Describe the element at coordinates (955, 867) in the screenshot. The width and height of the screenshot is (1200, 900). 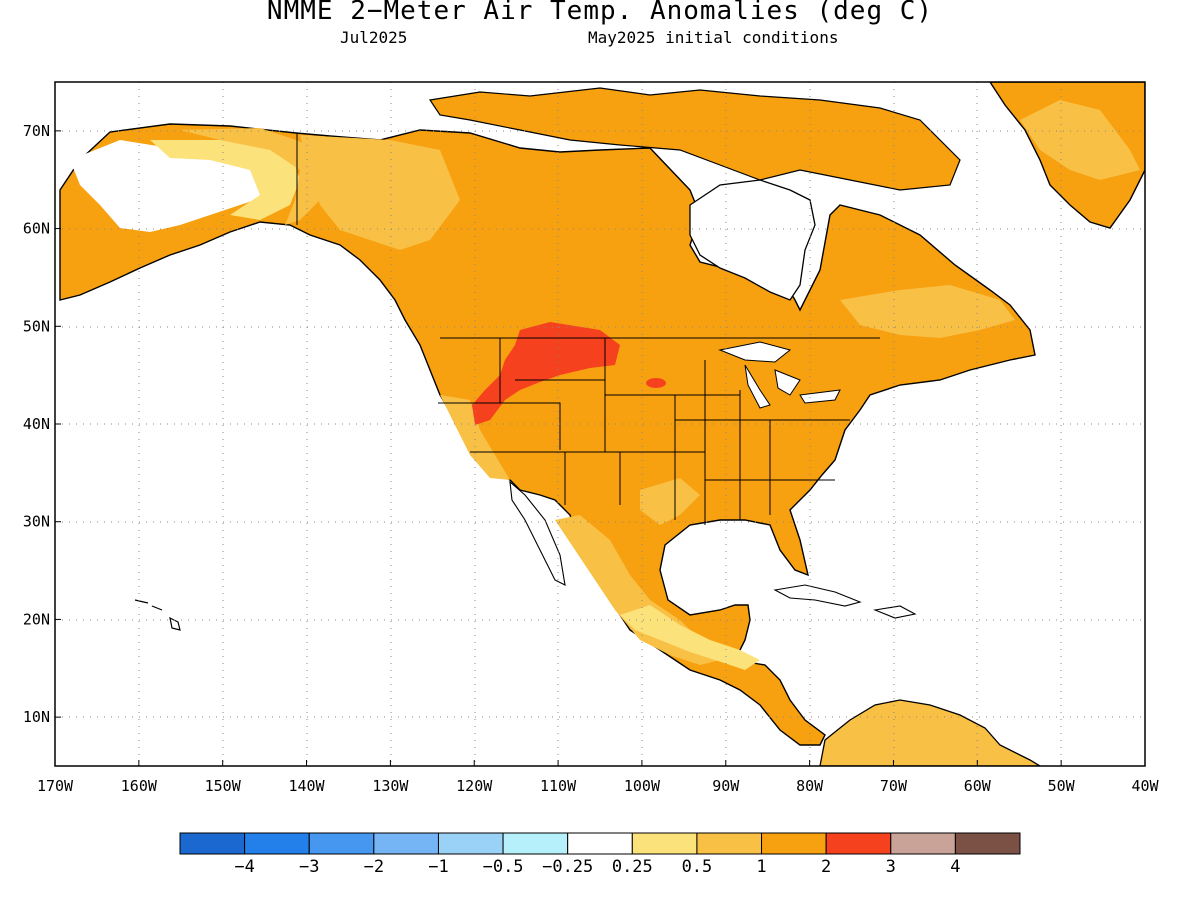
I see `colorbar-label: 4` at that location.